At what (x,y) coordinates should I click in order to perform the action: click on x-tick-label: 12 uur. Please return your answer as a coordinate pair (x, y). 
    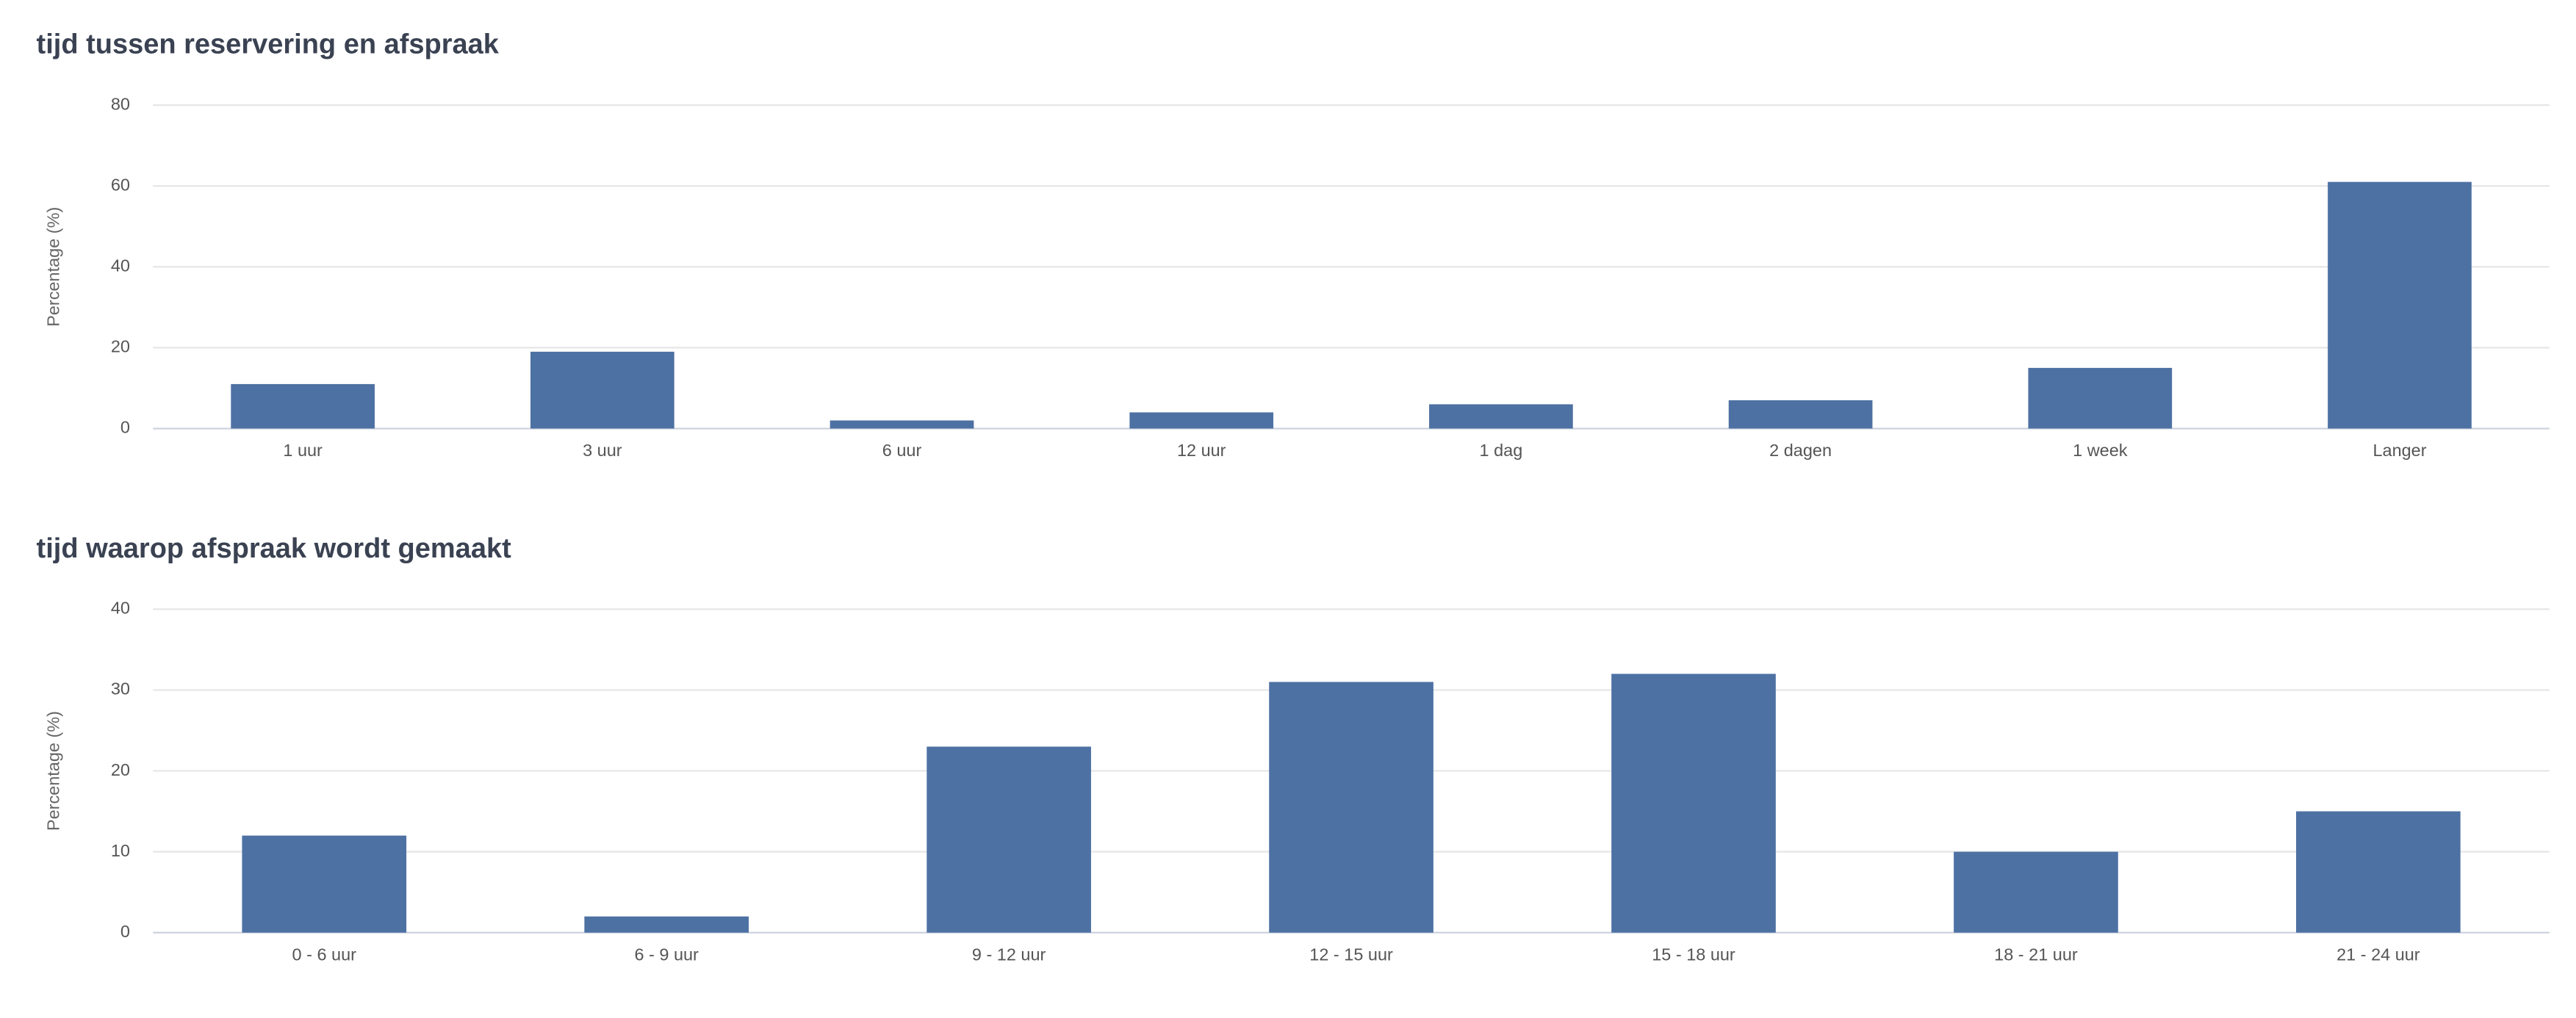
    Looking at the image, I should click on (1201, 450).